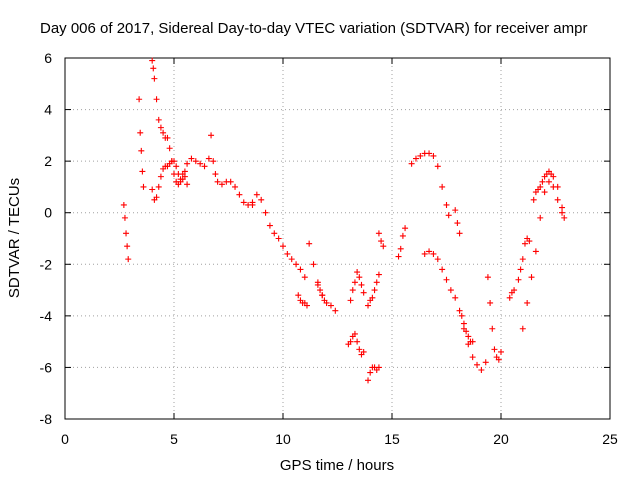 The image size is (640, 480). What do you see at coordinates (46, 316) in the screenshot?
I see `y-tick-label: -4` at bounding box center [46, 316].